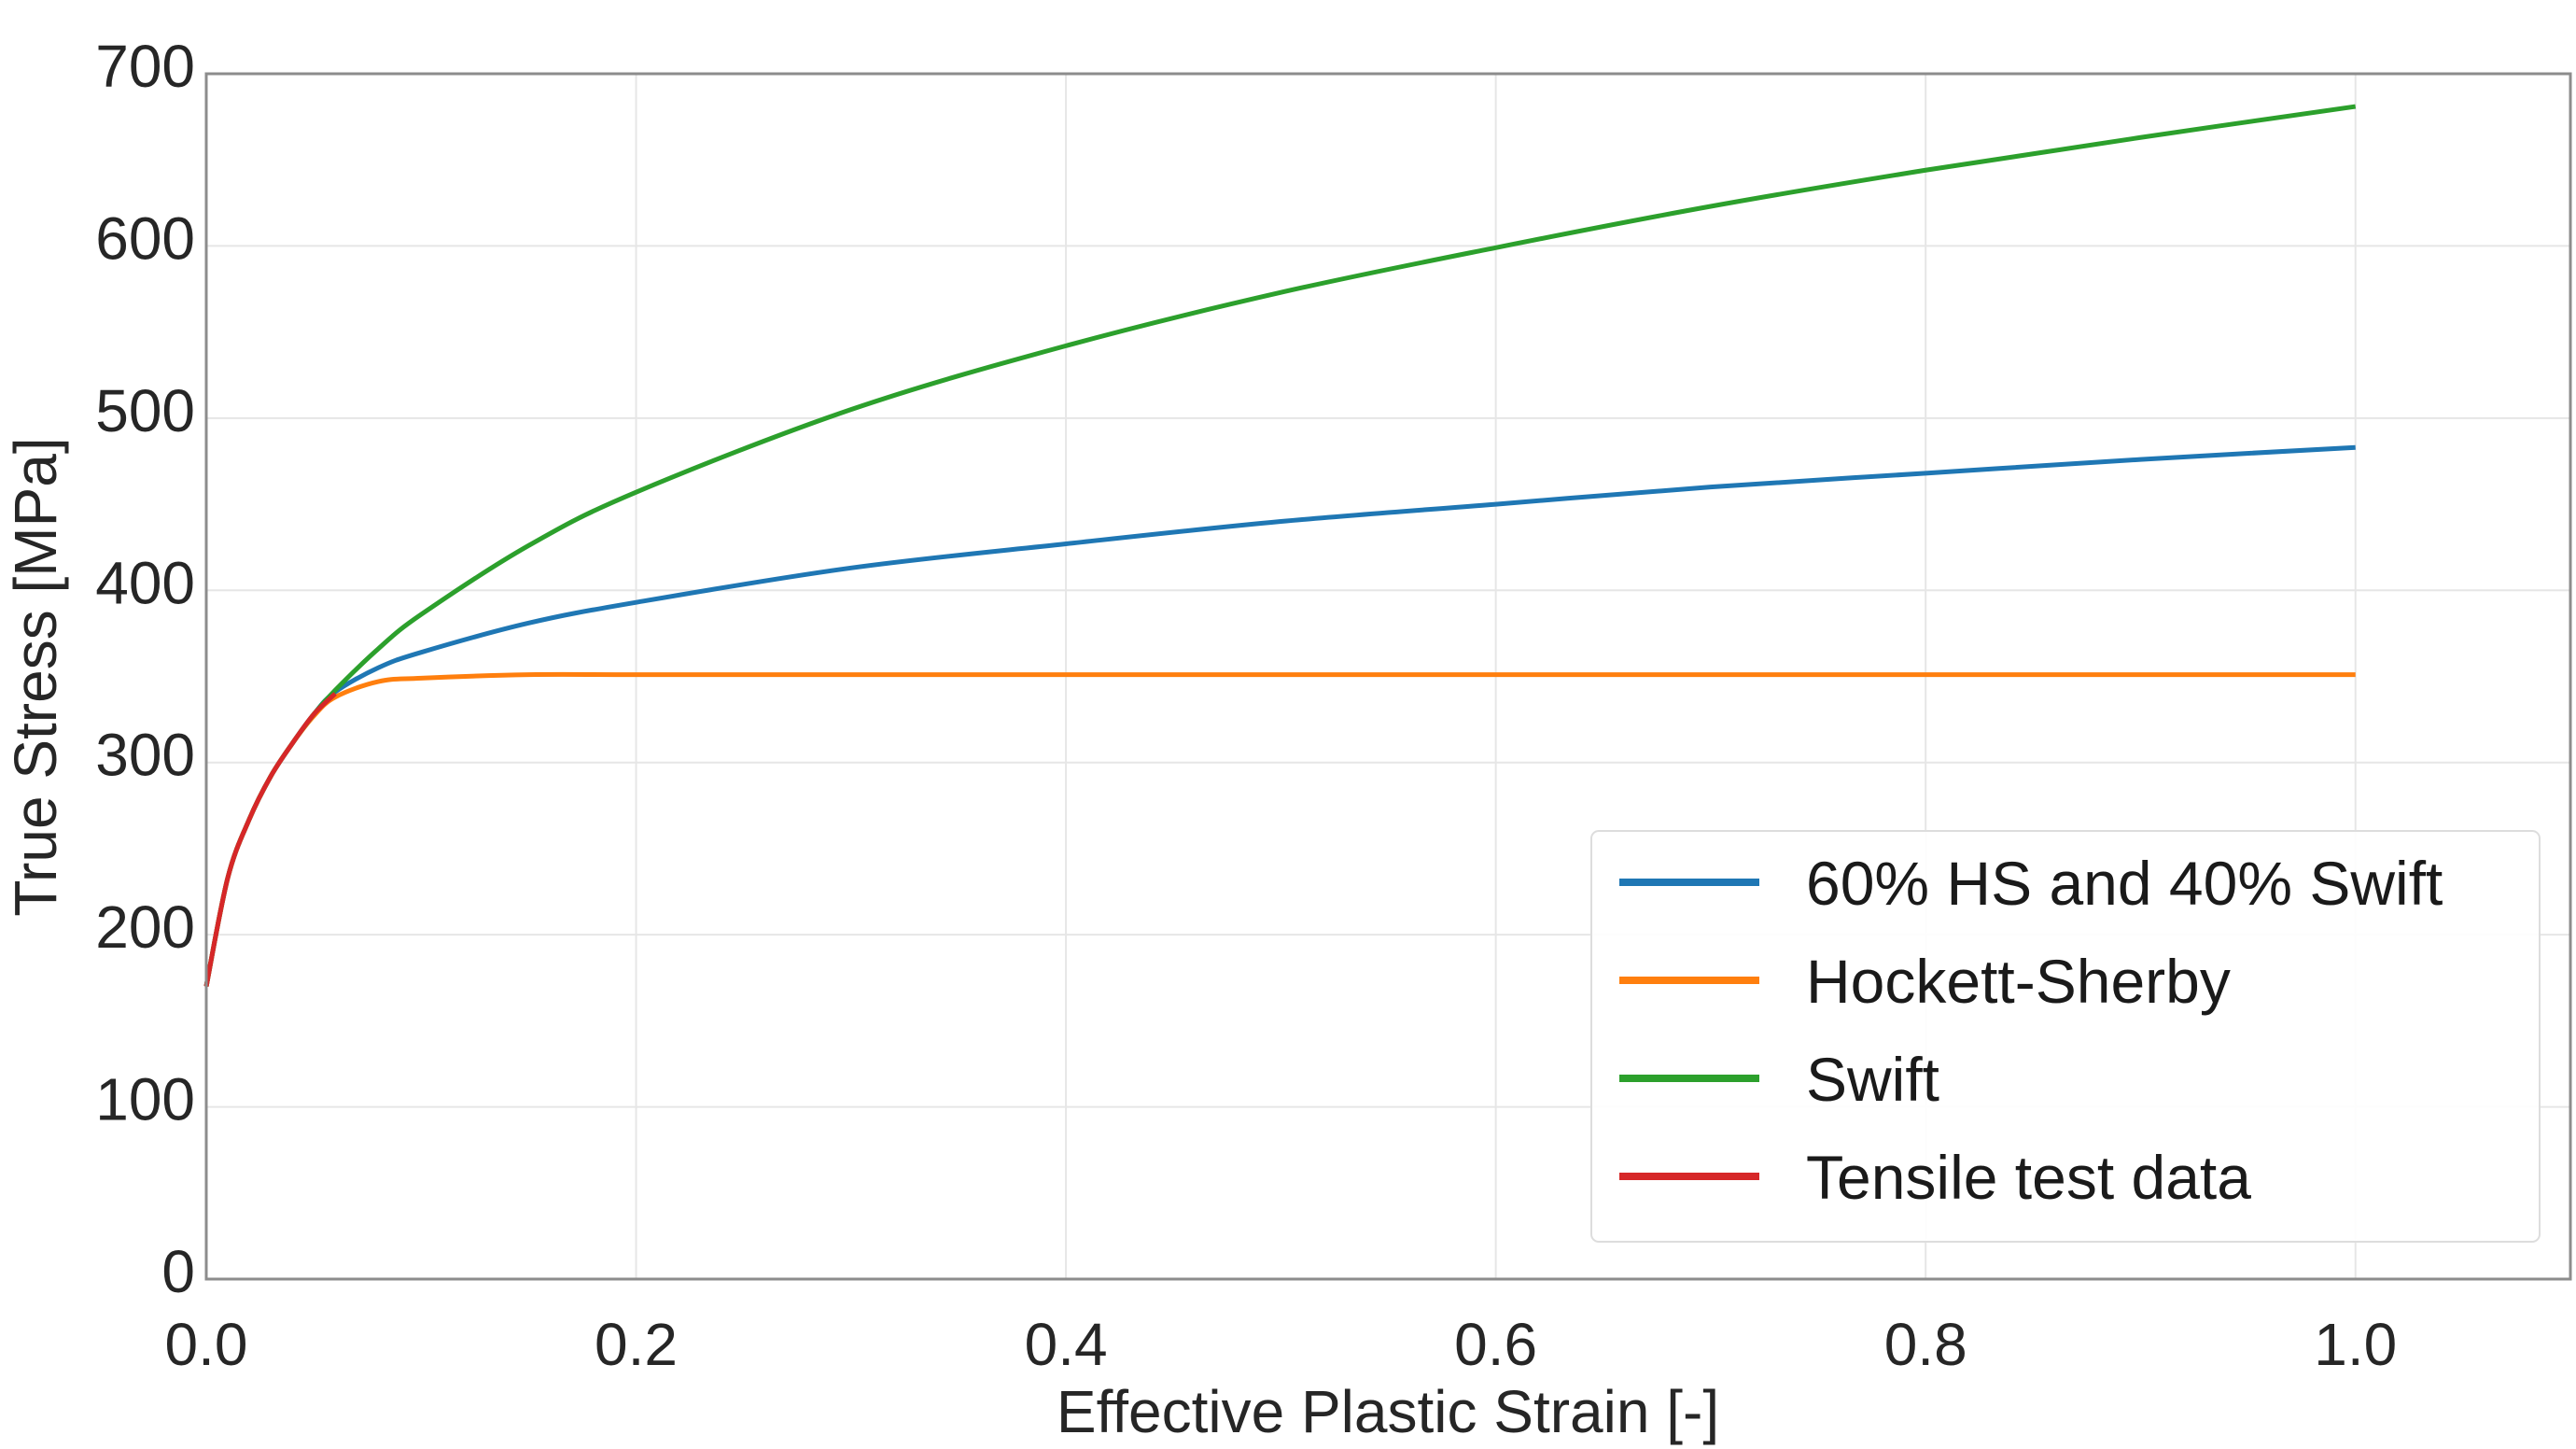 The image size is (2576, 1449). What do you see at coordinates (2124, 883) in the screenshot?
I see `legend-label-60-hs-and-40-swift: 60% HS and 40% Swift` at bounding box center [2124, 883].